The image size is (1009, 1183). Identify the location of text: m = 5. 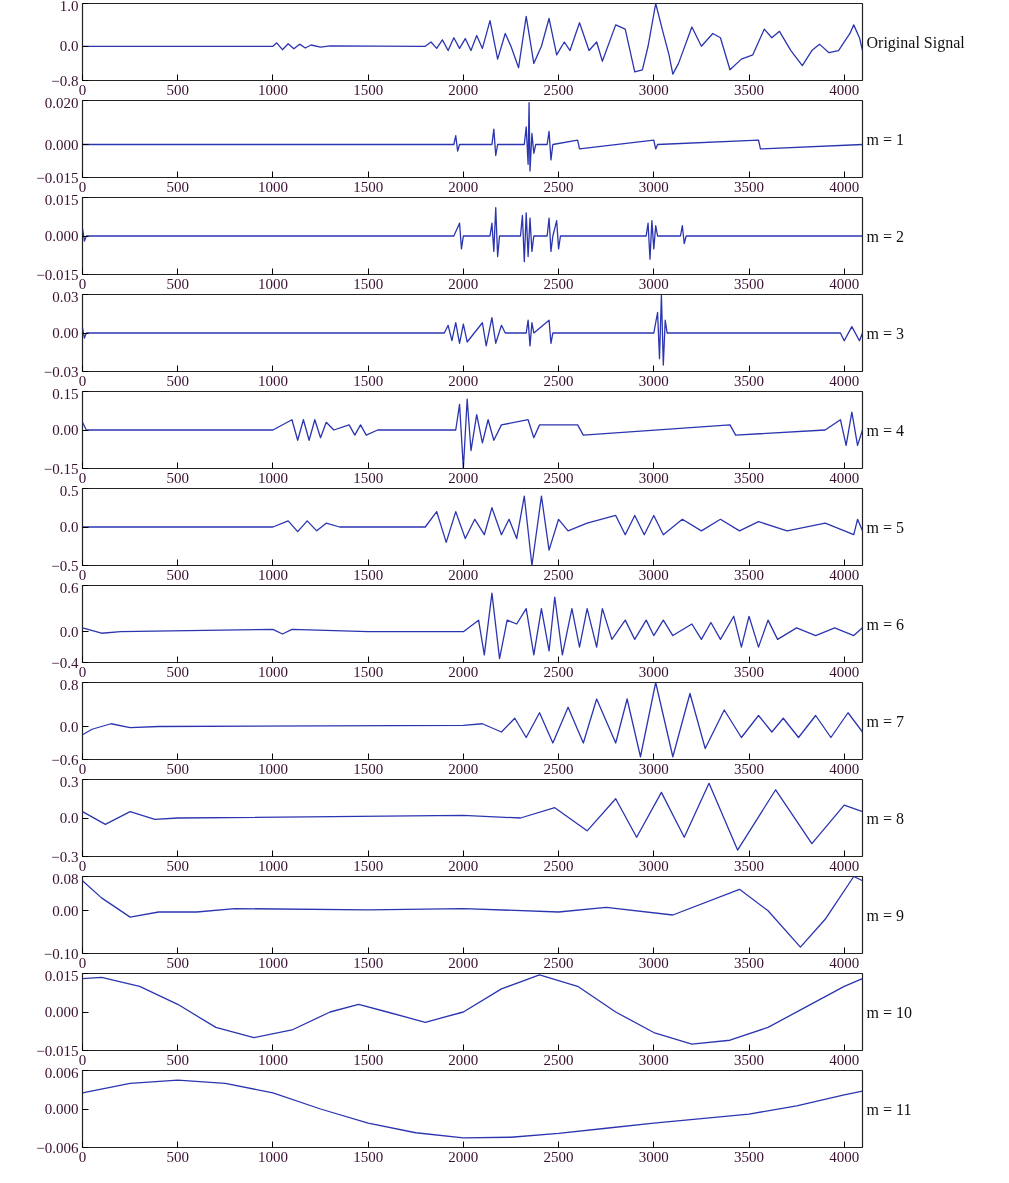
(885, 527).